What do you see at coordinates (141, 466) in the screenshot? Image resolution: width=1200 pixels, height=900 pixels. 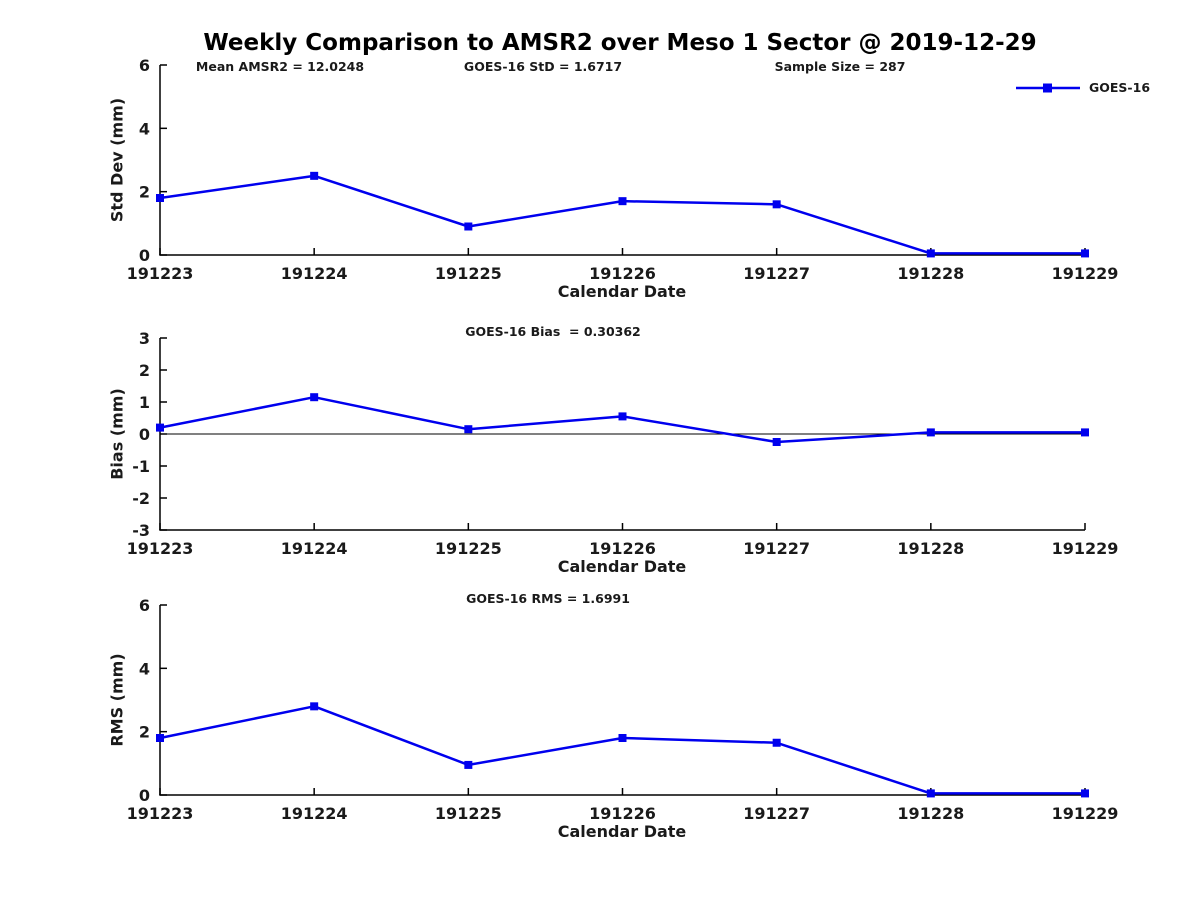 I see `y-tick-label: -1` at bounding box center [141, 466].